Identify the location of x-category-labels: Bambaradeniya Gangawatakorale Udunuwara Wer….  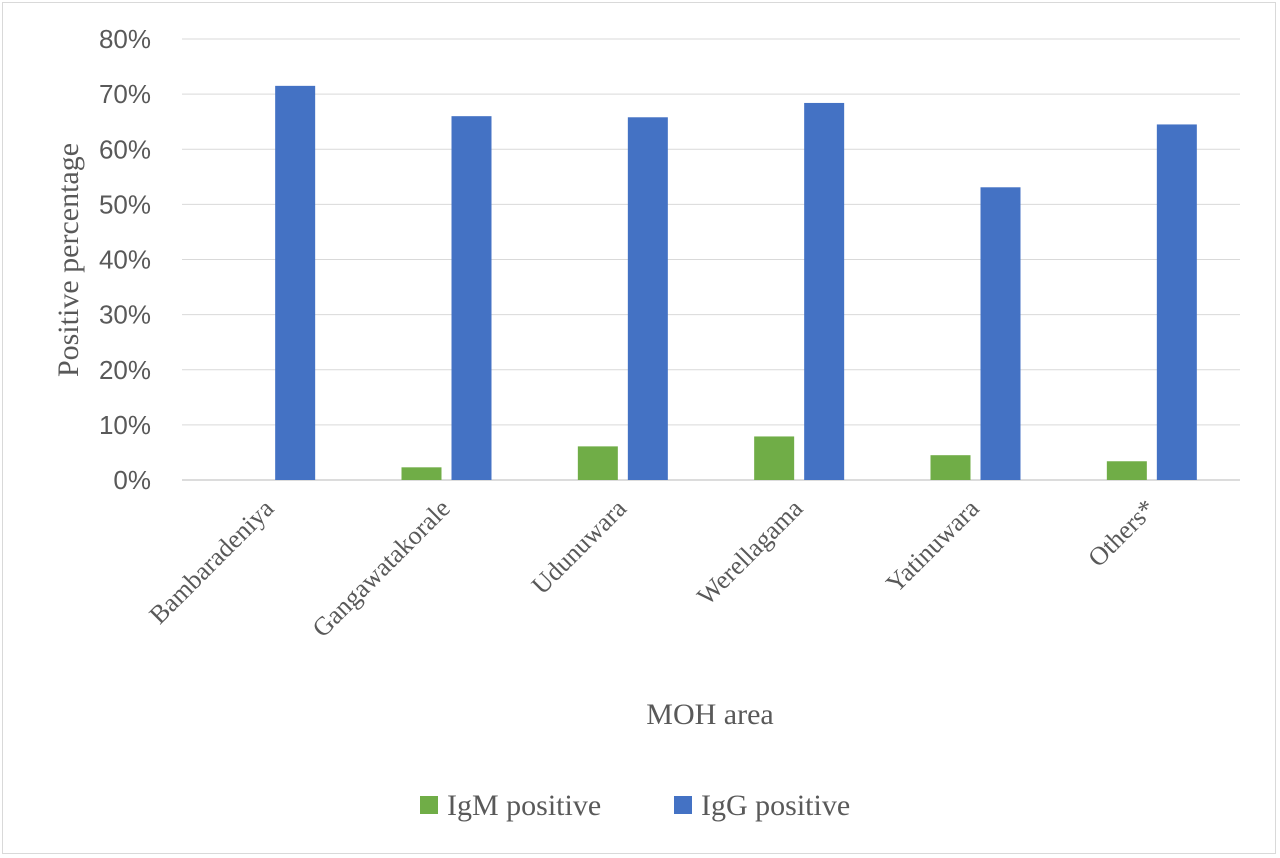
(653, 567).